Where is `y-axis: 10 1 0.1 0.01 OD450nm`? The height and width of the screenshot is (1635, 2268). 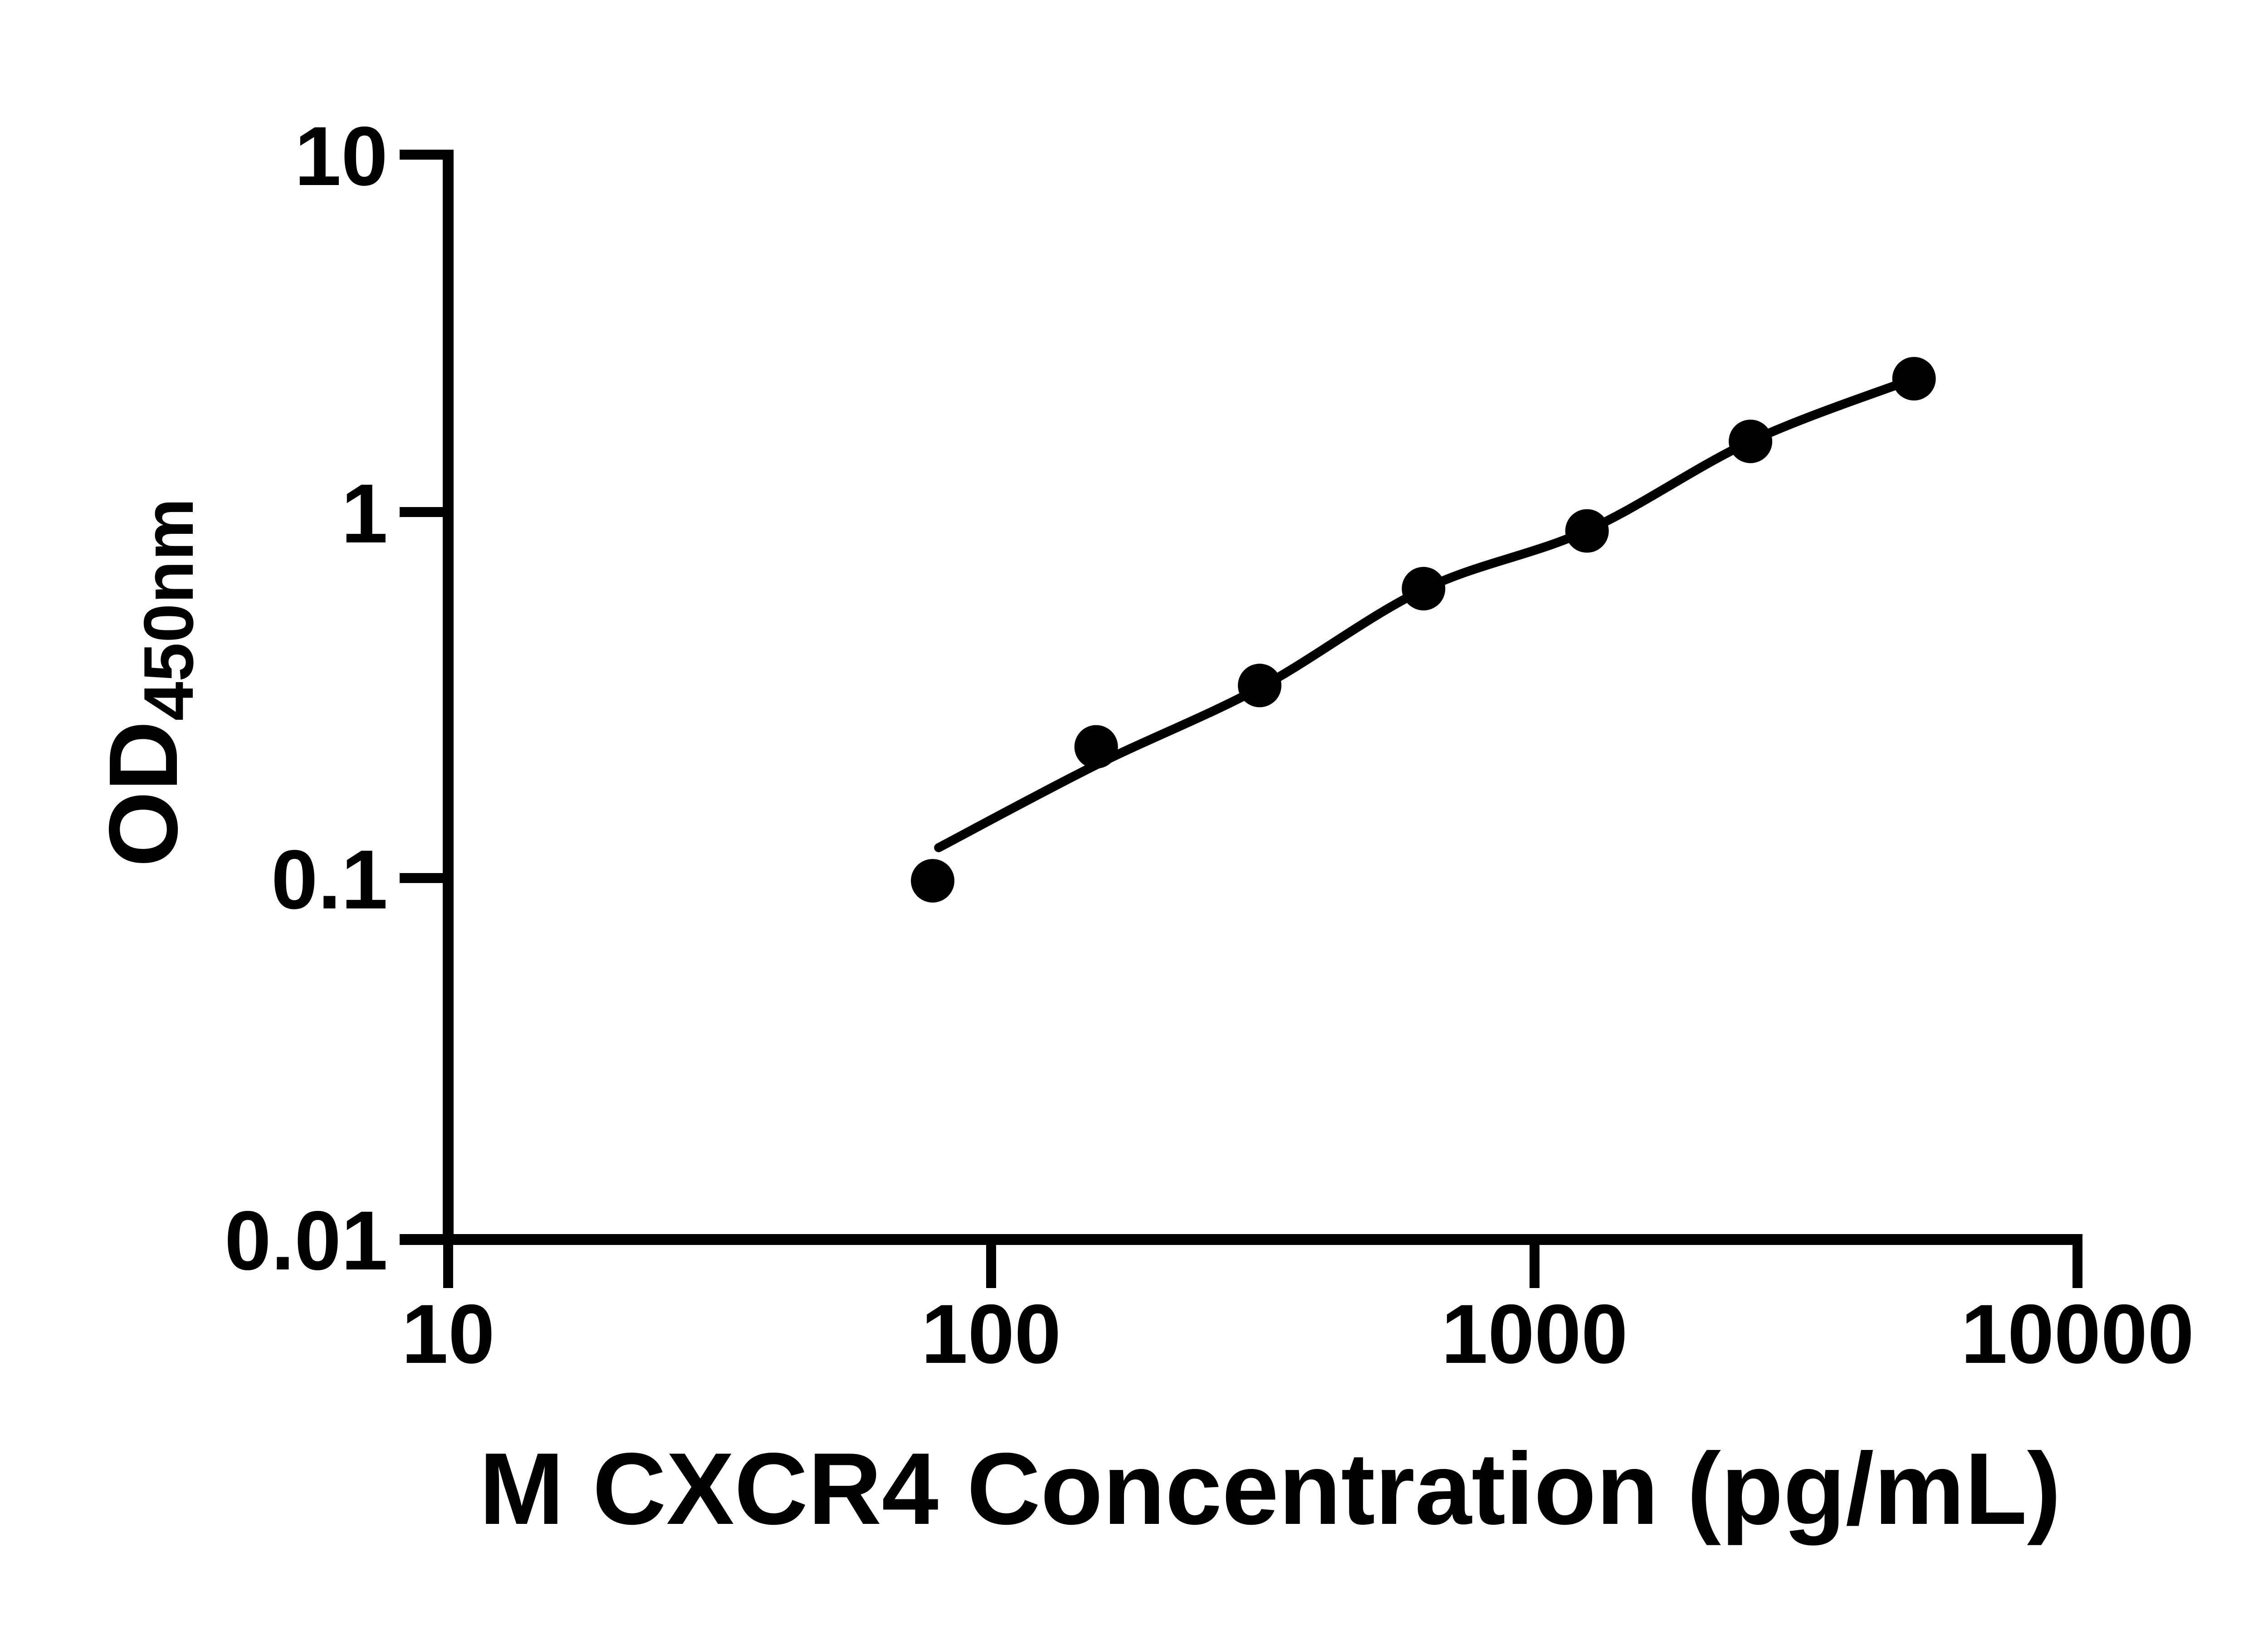
y-axis: 10 1 0.1 0.01 OD450nm is located at coordinates (271, 699).